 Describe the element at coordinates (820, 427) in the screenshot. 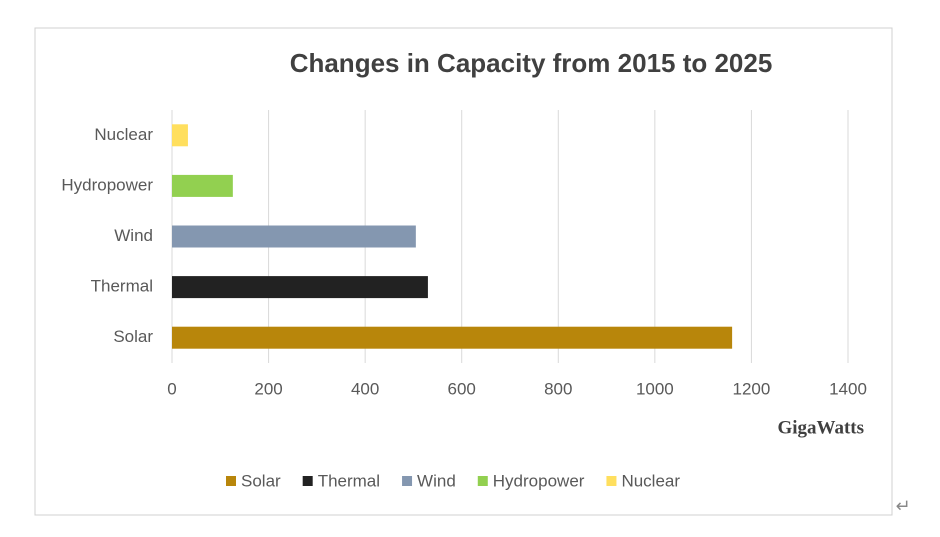

I see `x-axis-label: GigaWatts` at that location.